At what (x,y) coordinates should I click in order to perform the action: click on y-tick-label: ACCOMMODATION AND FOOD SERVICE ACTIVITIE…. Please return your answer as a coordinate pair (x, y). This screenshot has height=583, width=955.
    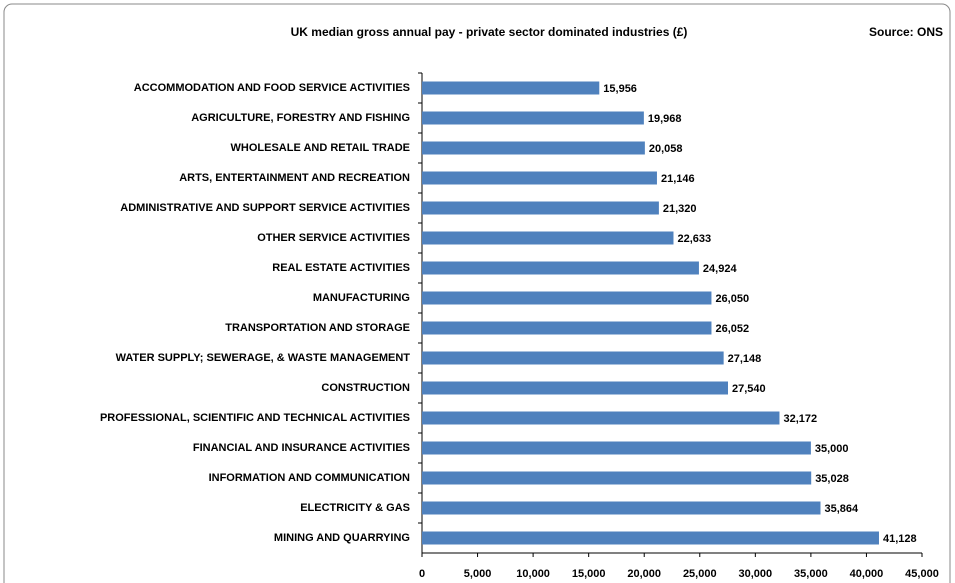
    Looking at the image, I should click on (272, 88).